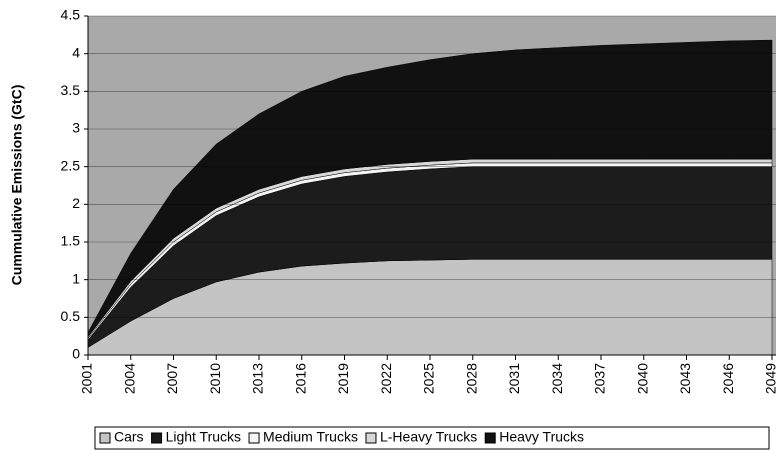 The height and width of the screenshot is (454, 776). I want to click on y-tick-label: 2, so click(76, 203).